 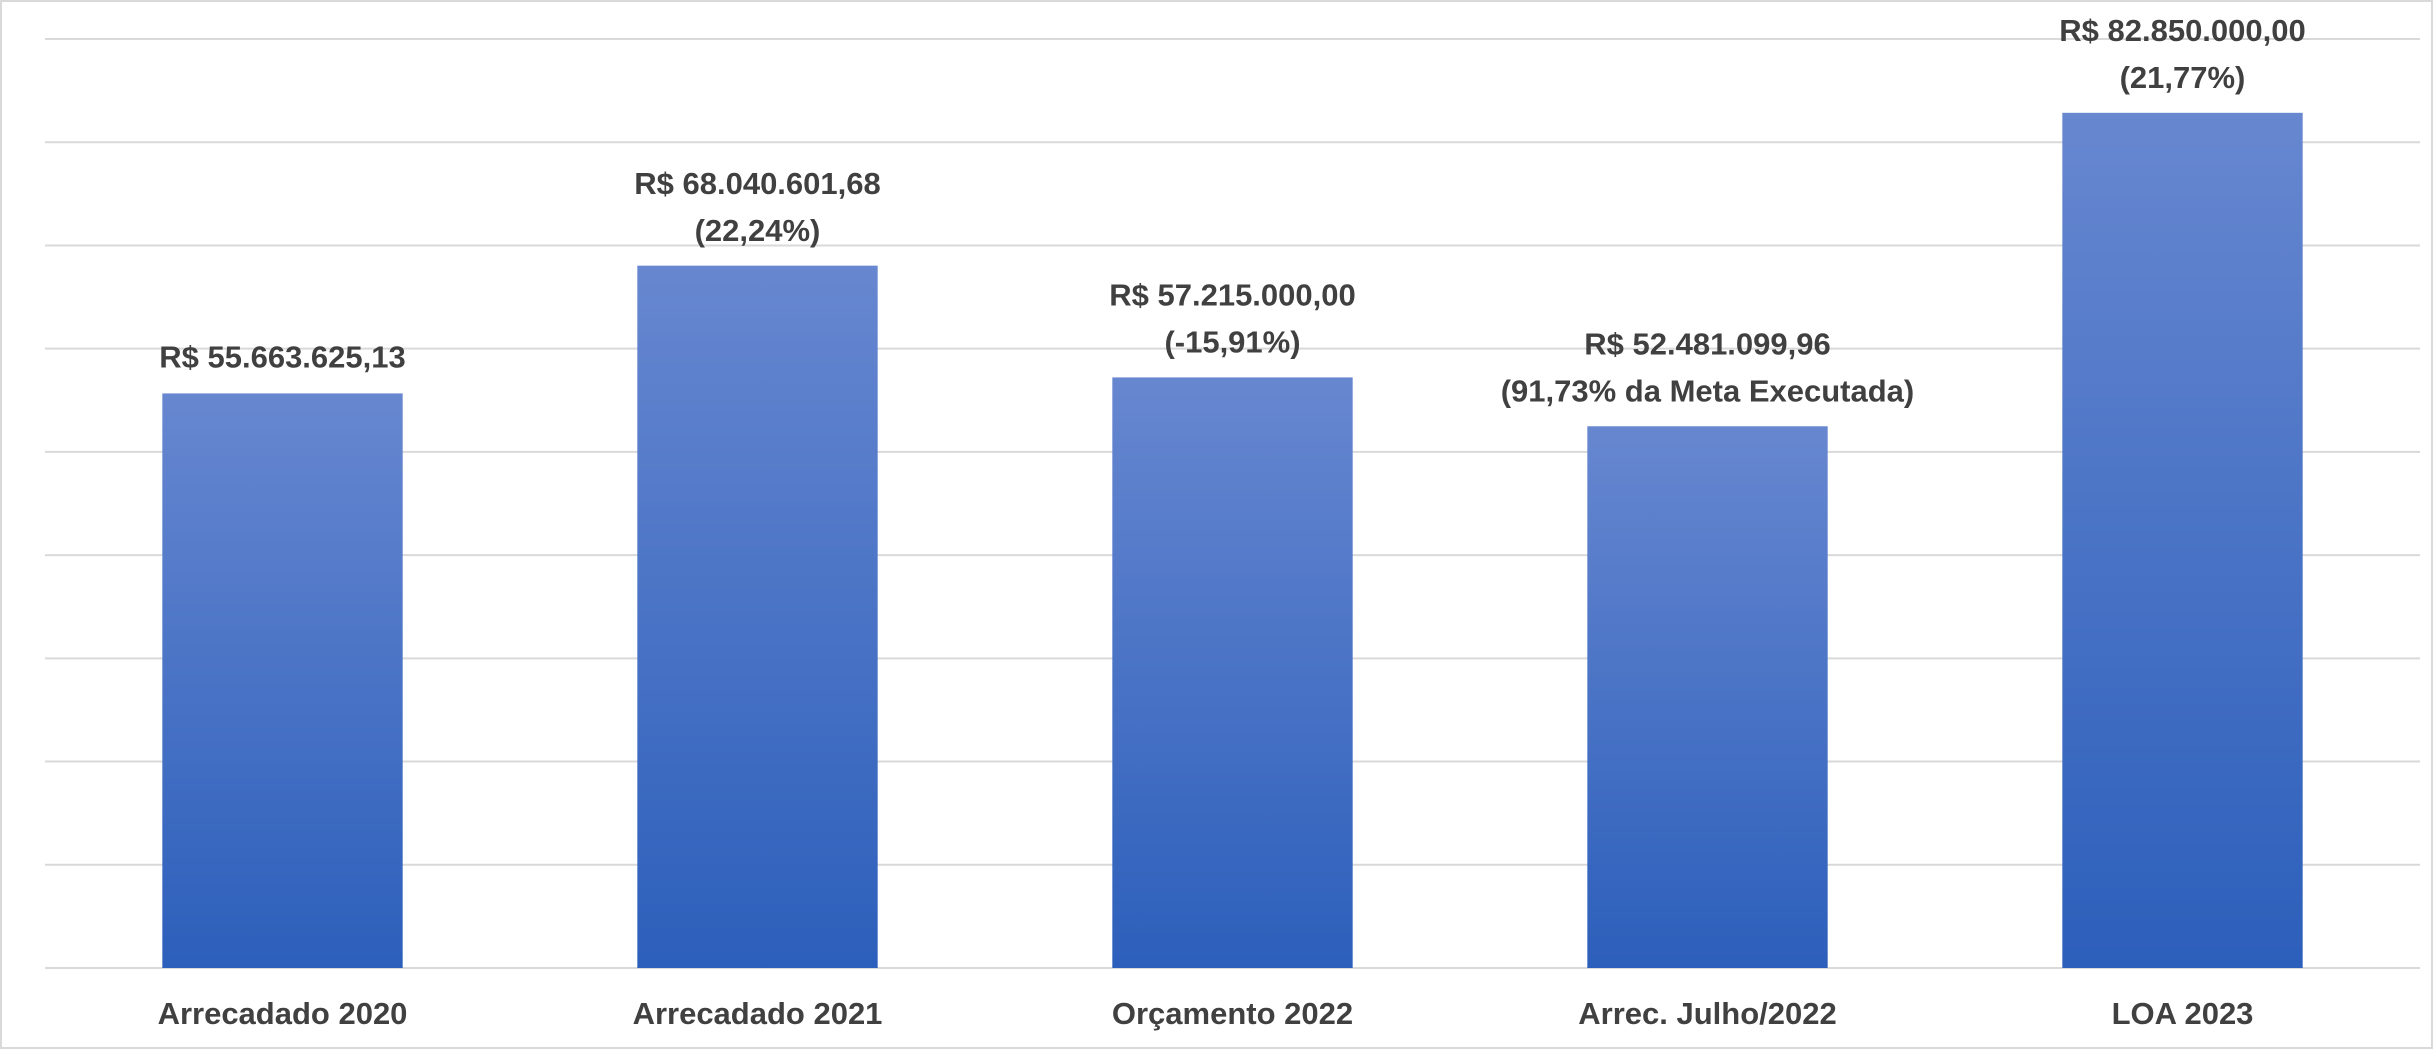 What do you see at coordinates (1708, 390) in the screenshot?
I see `annotation: (91,73% da Meta Executada)` at bounding box center [1708, 390].